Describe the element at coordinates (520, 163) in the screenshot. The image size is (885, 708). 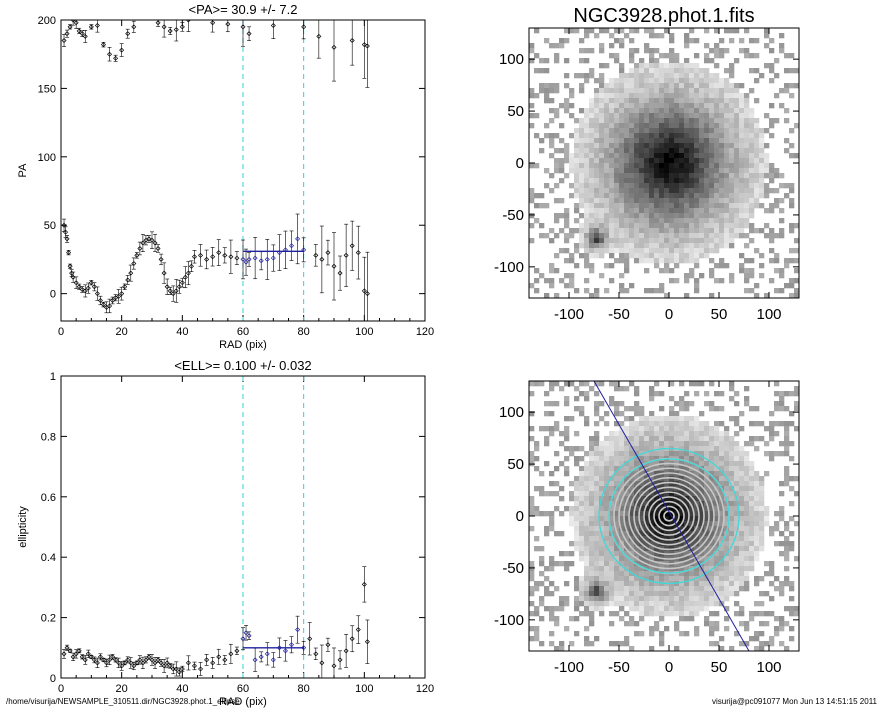
I see `y-tick-label: 0` at that location.